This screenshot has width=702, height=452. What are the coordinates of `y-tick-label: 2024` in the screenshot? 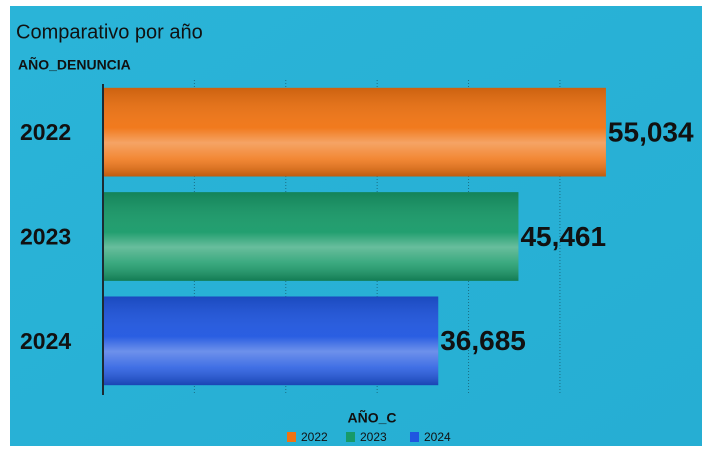 It's located at (45, 341).